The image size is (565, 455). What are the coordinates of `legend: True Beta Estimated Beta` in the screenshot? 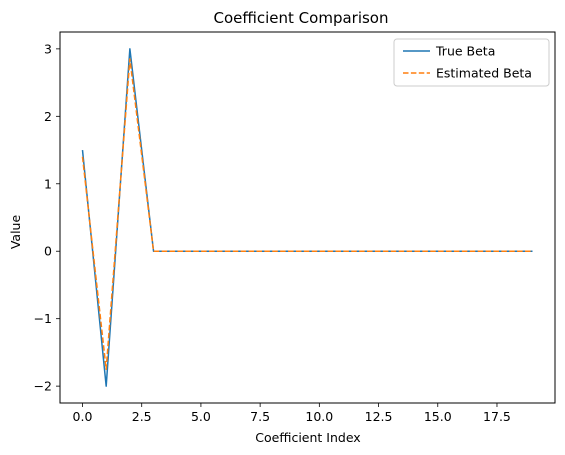 It's located at (471, 62).